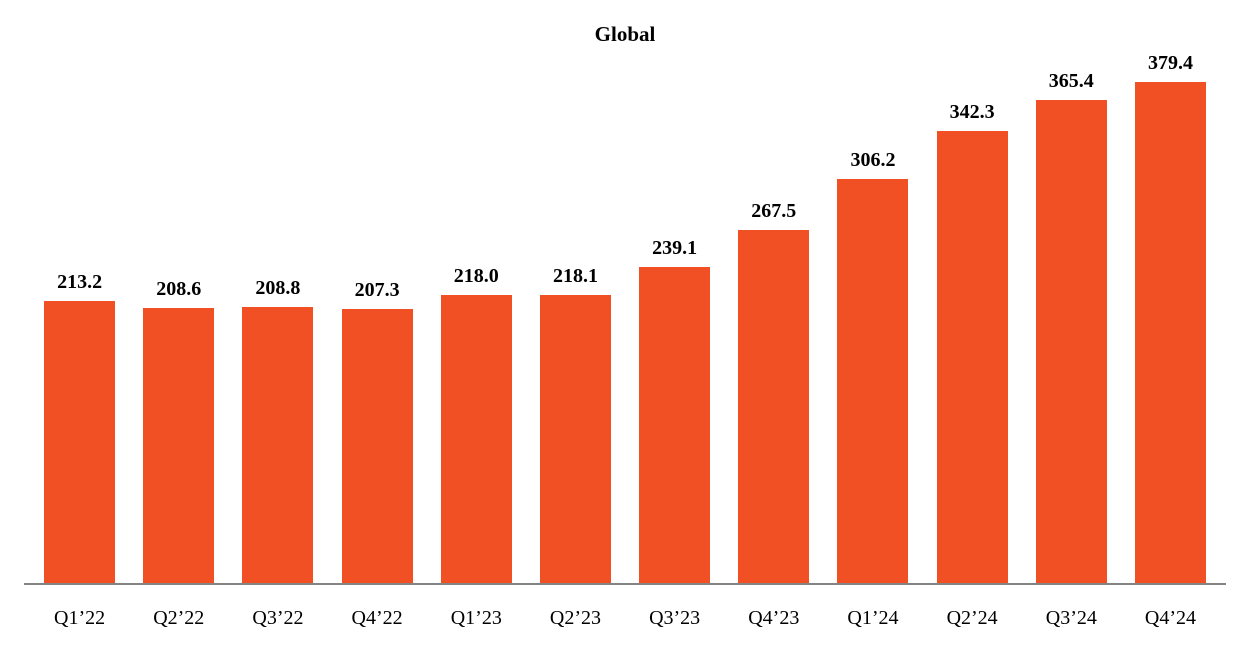  I want to click on bar-value-label: 267.5, so click(774, 211).